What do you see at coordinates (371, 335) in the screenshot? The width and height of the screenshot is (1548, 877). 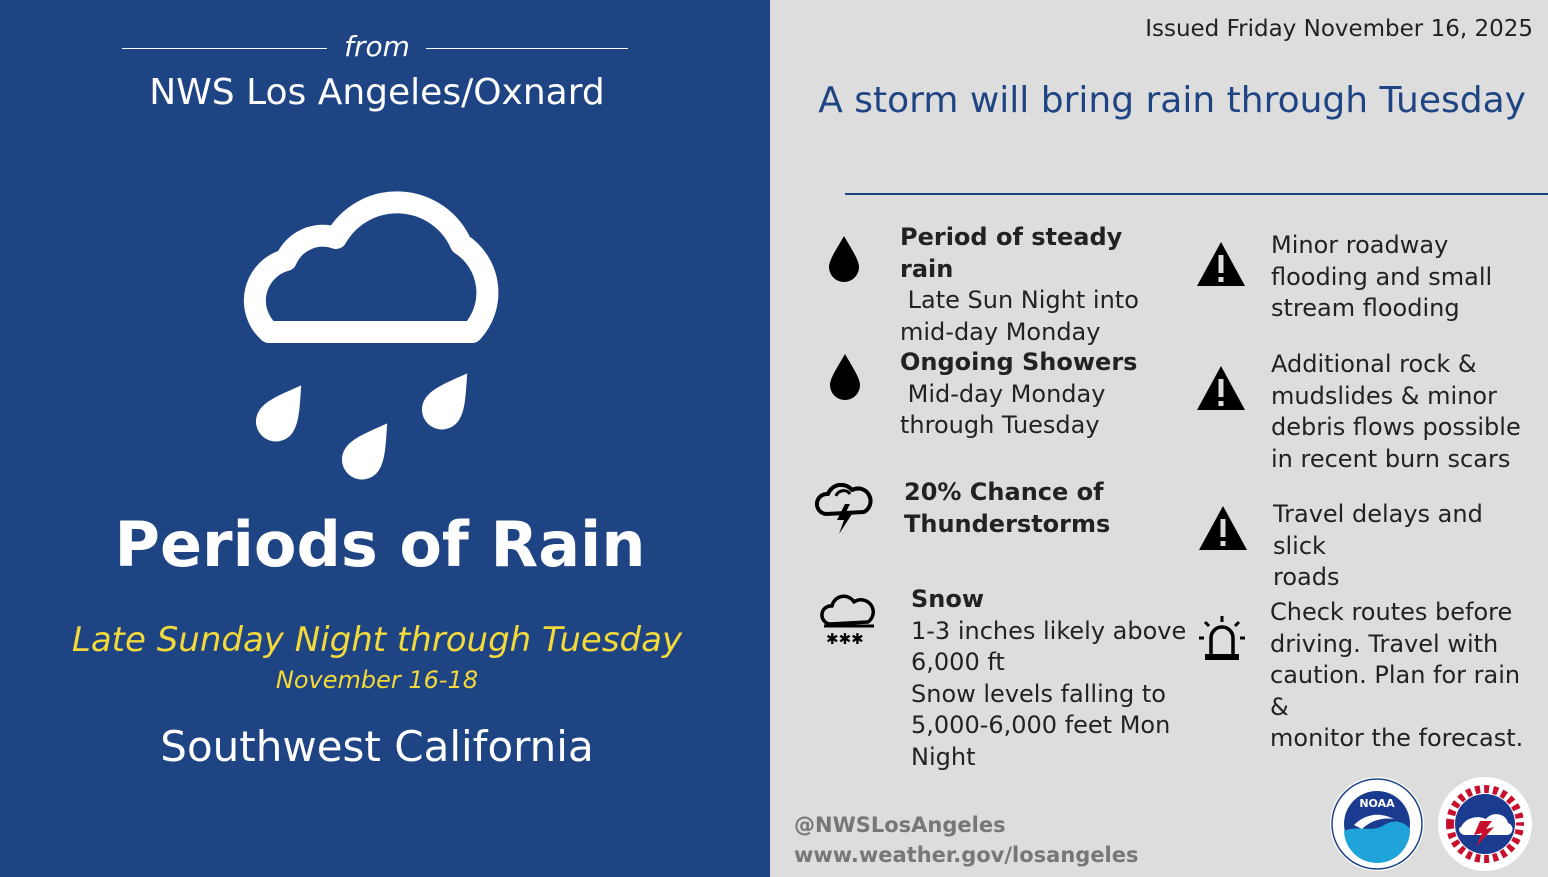 I see `rain-cloud-icon` at bounding box center [371, 335].